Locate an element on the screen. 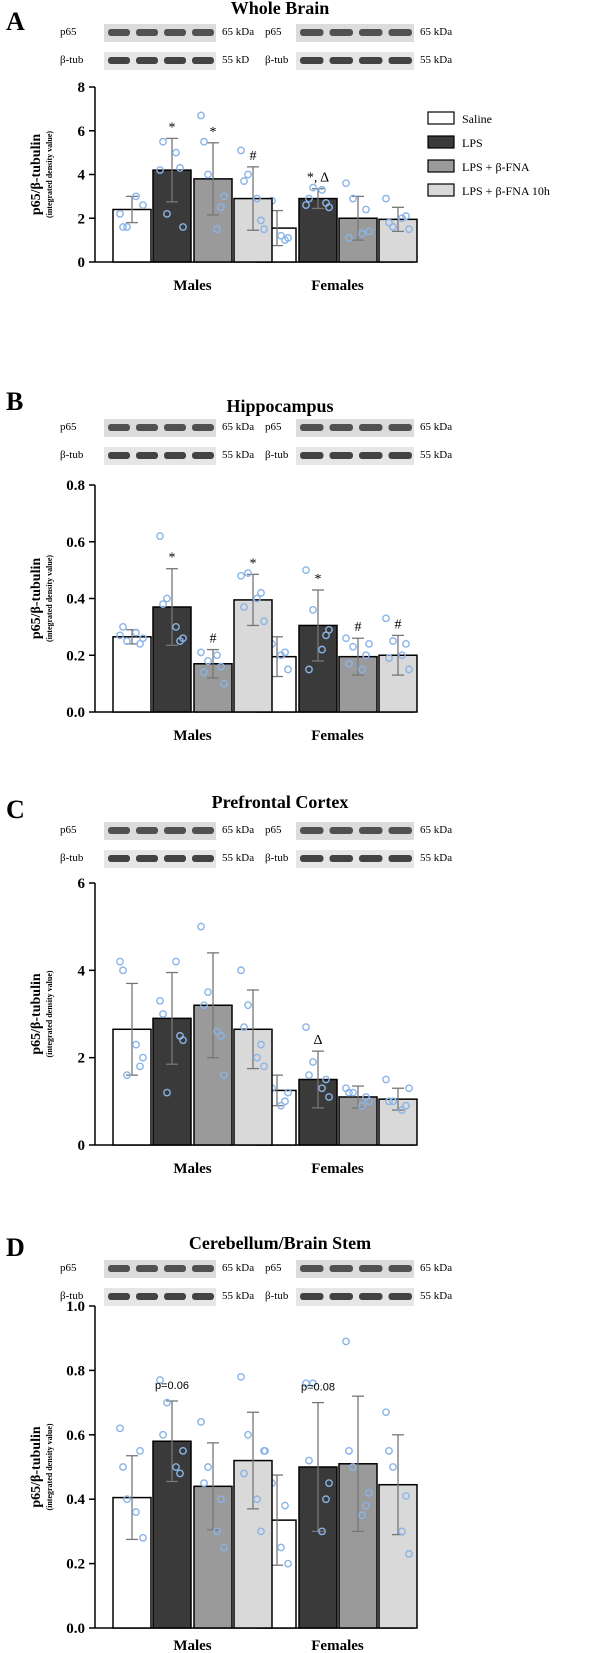 This screenshot has height=1653, width=592. panel-label: D is located at coordinates (15, 1247).